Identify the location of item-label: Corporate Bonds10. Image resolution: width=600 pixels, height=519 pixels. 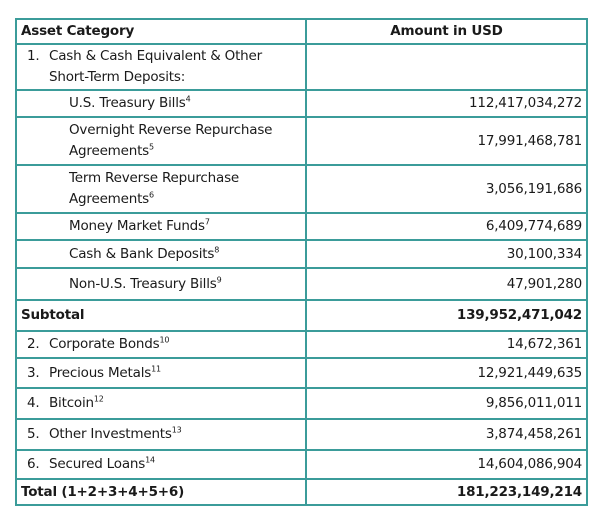
(109, 343).